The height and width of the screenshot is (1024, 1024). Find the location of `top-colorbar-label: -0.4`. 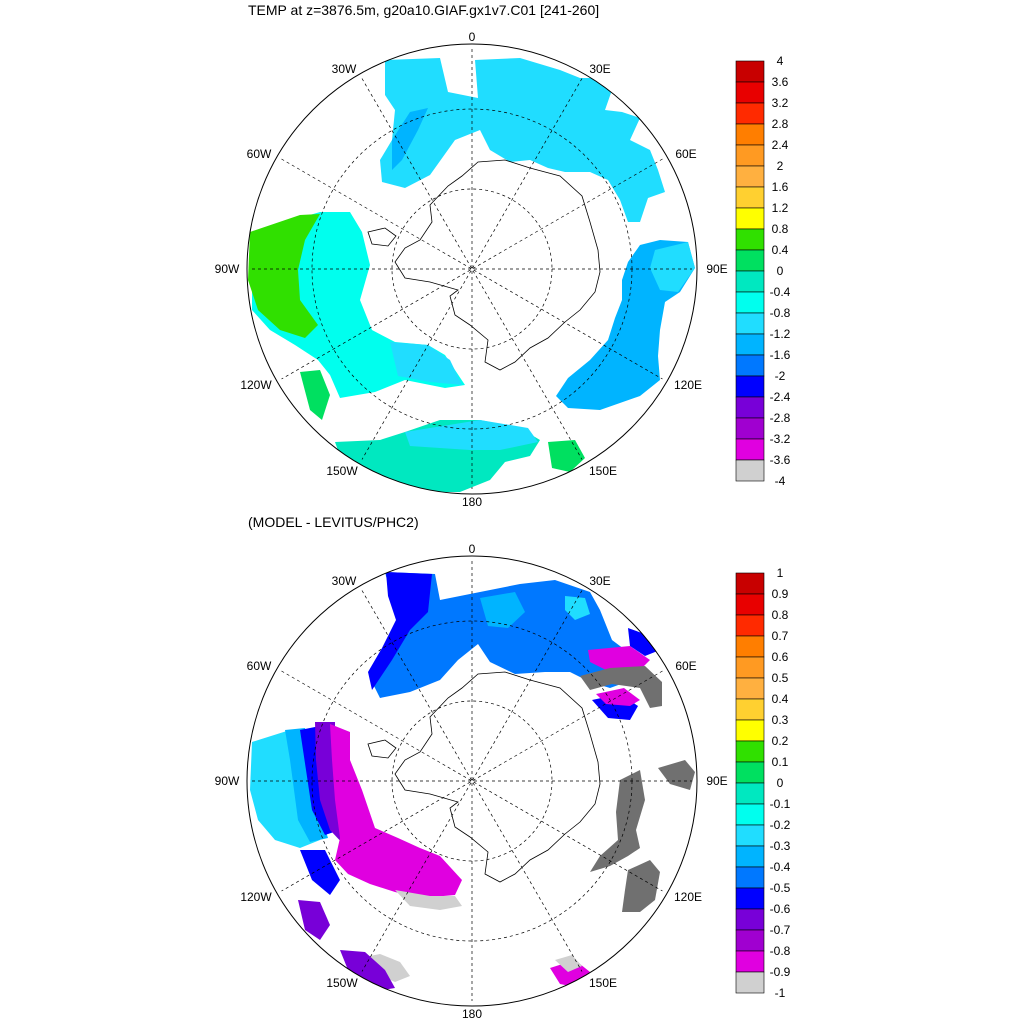

top-colorbar-label: -0.4 is located at coordinates (780, 292).